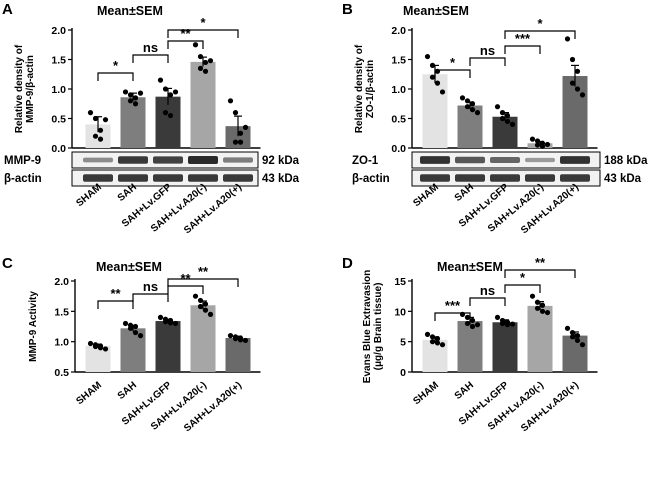  Describe the element at coordinates (22, 161) in the screenshot. I see `blot-protein-label: MMP-9` at that location.